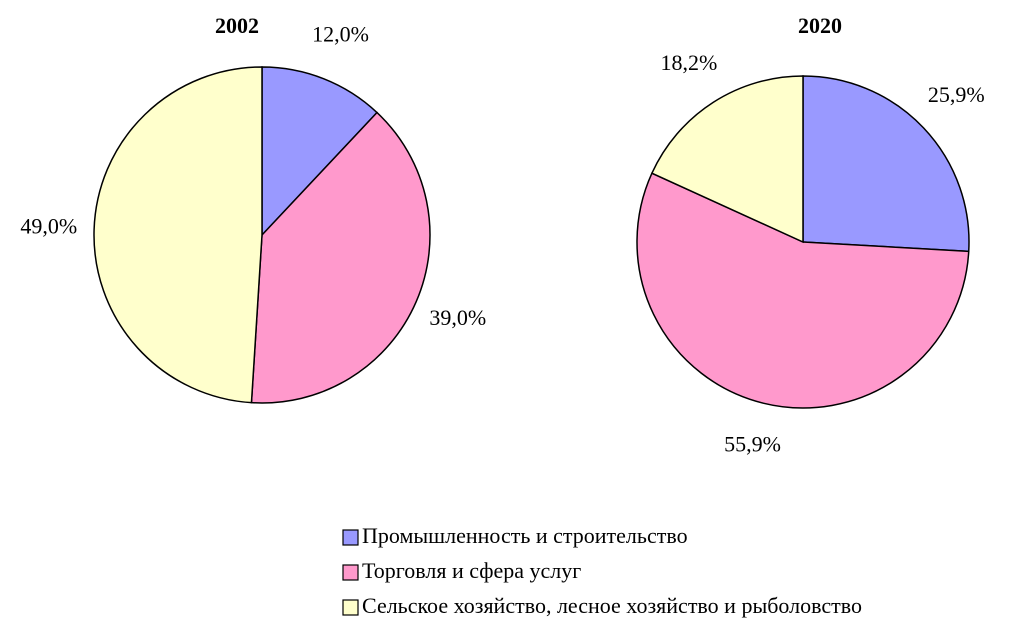  I want to click on chart-title: 2002, so click(237, 25).